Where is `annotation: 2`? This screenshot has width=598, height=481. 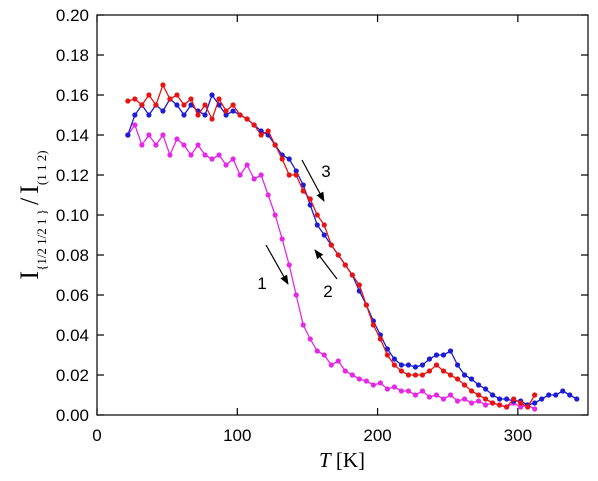
annotation: 2 is located at coordinates (327, 291).